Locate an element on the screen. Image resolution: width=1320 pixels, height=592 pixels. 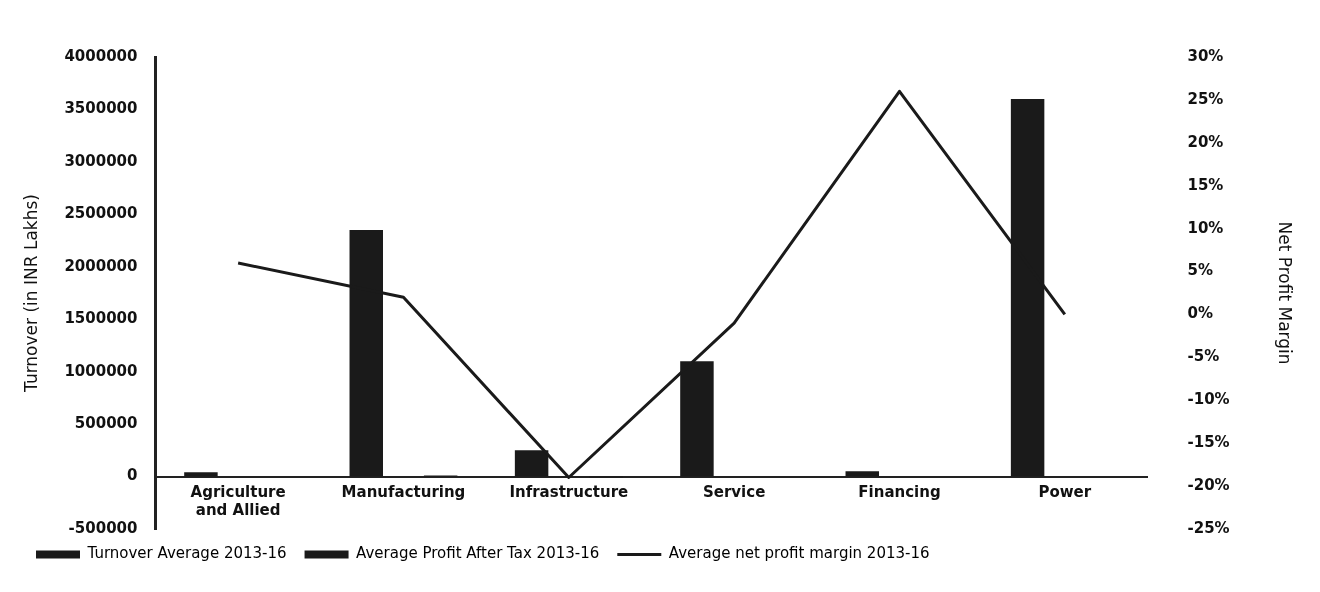
y-tick-label: 3000000 is located at coordinates (101, 160).